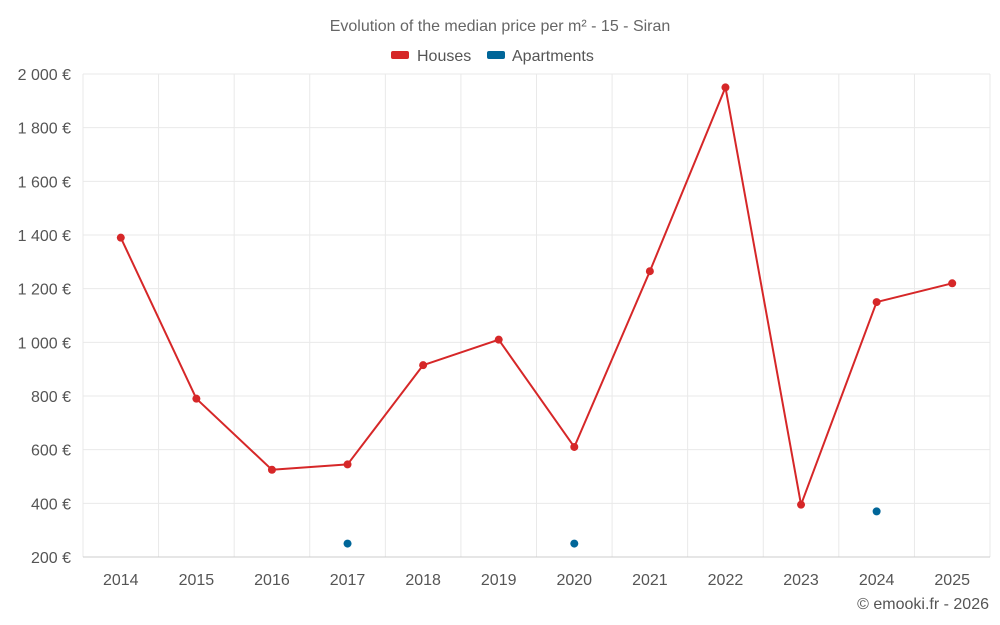 The image size is (1000, 625). Describe the element at coordinates (51, 504) in the screenshot. I see `y-tick-label: 400 €` at that location.